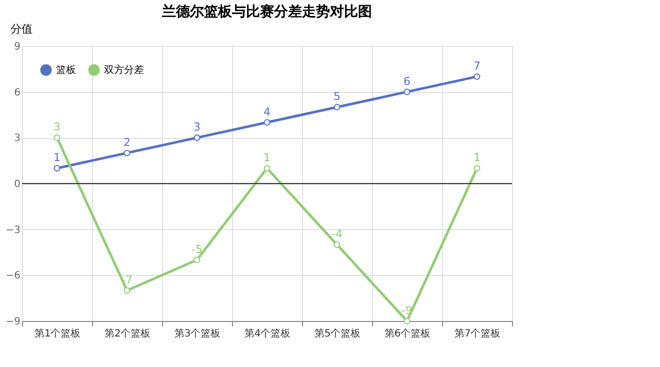  I want to click on y-tick-label: 9, so click(17, 47).